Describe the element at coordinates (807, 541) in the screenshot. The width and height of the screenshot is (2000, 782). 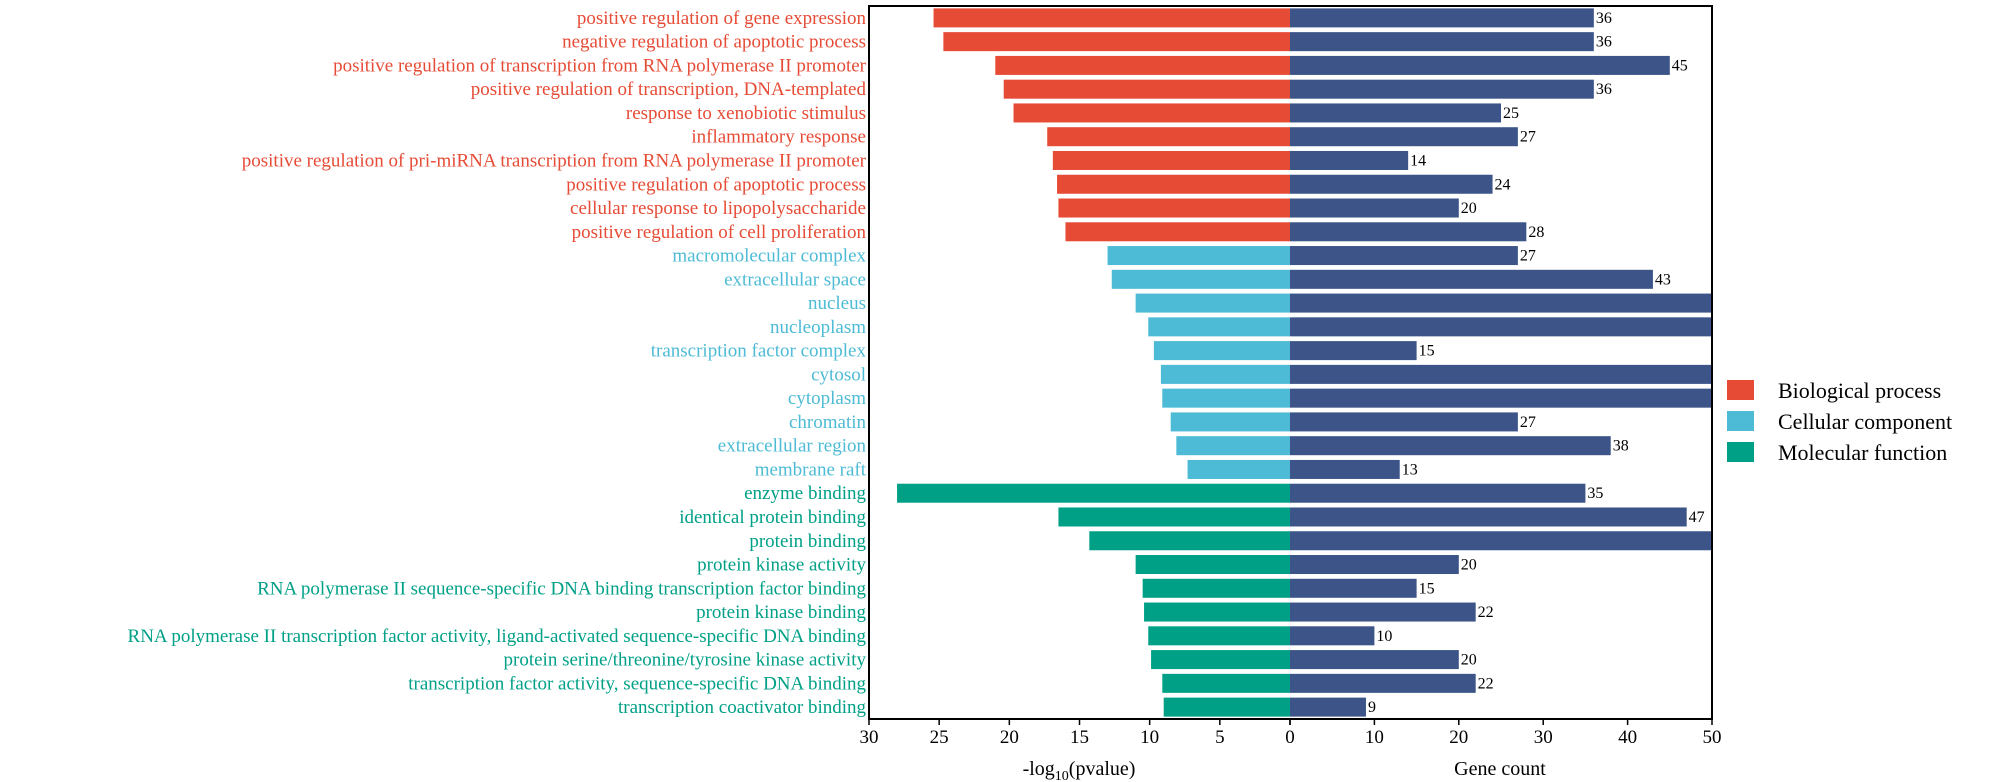
I see `term-label: protein binding` at that location.